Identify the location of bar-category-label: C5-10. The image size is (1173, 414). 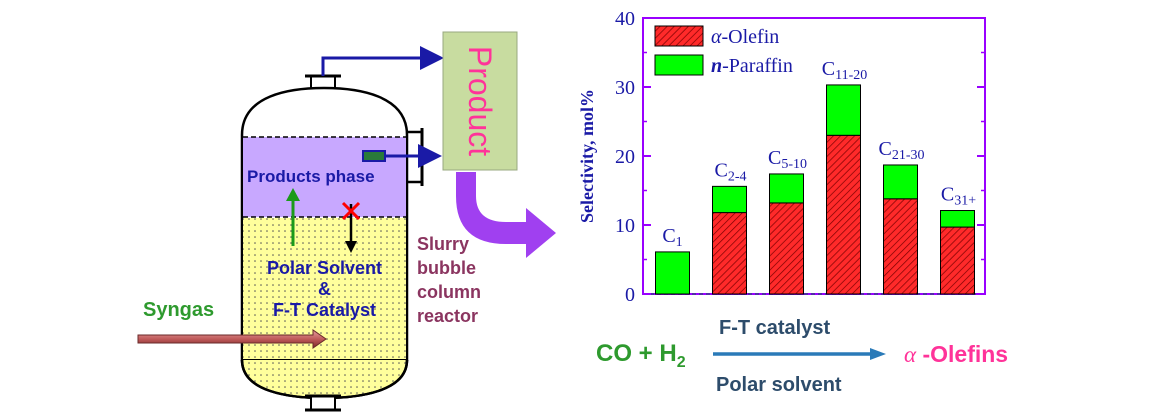
(787, 159).